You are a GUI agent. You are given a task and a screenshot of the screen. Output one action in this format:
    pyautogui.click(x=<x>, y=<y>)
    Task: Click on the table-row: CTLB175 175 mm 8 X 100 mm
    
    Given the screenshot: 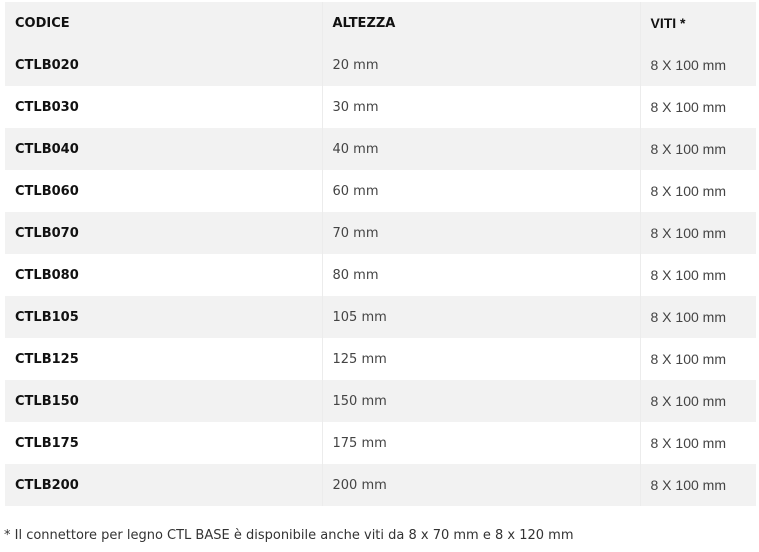 What is the action you would take?
    pyautogui.click(x=380, y=443)
    